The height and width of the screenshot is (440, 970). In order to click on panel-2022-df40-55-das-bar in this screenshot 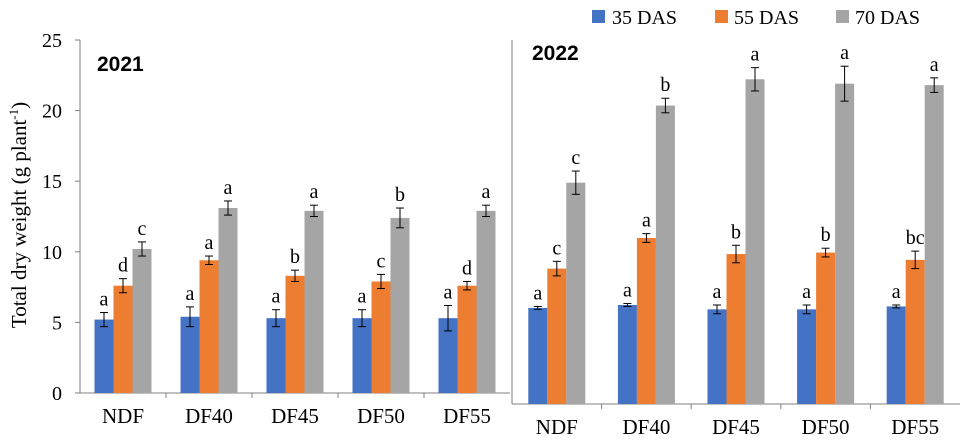, I will do `click(646, 321)`.